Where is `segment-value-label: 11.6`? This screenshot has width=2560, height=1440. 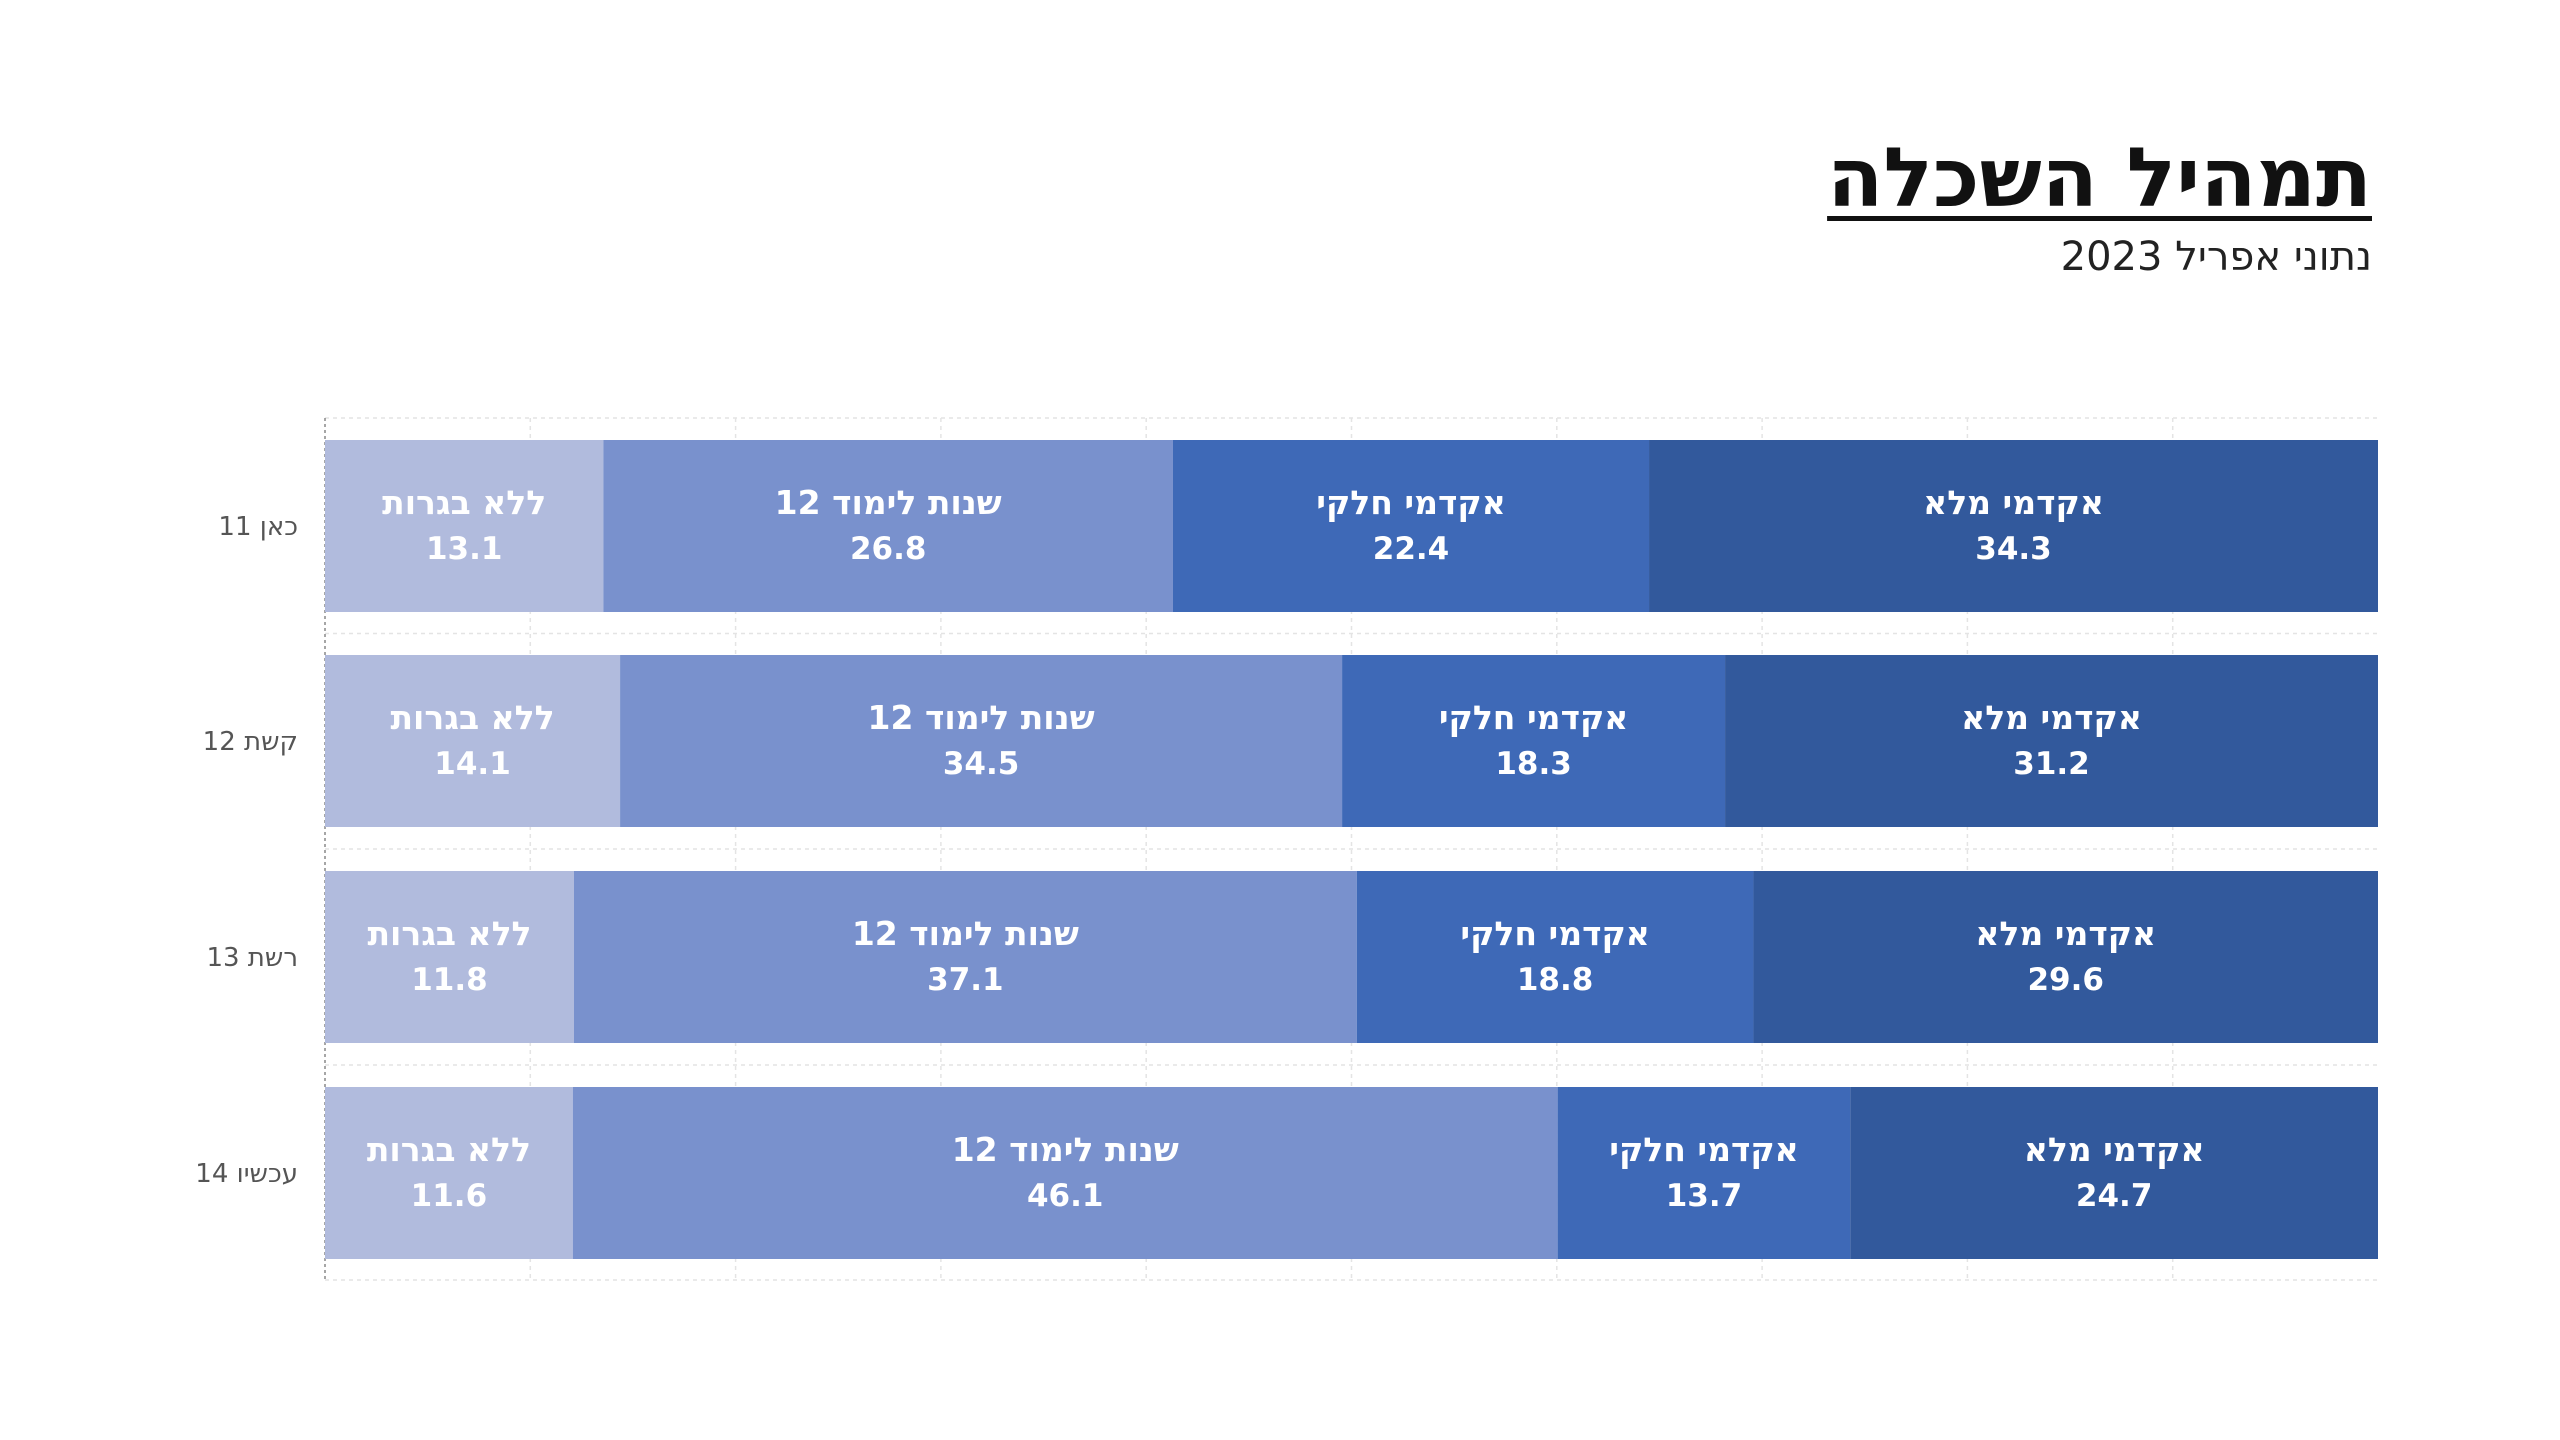 segment-value-label: 11.6 is located at coordinates (449, 1196).